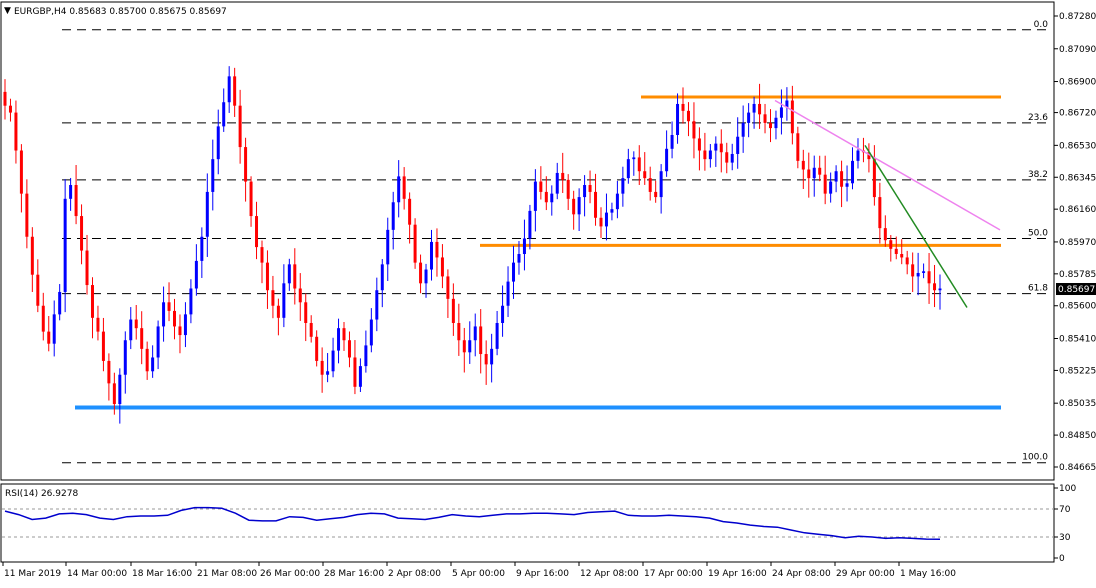 The width and height of the screenshot is (1096, 588). What do you see at coordinates (865, 574) in the screenshot?
I see `x-tick-label: 29 Apr 00:00` at bounding box center [865, 574].